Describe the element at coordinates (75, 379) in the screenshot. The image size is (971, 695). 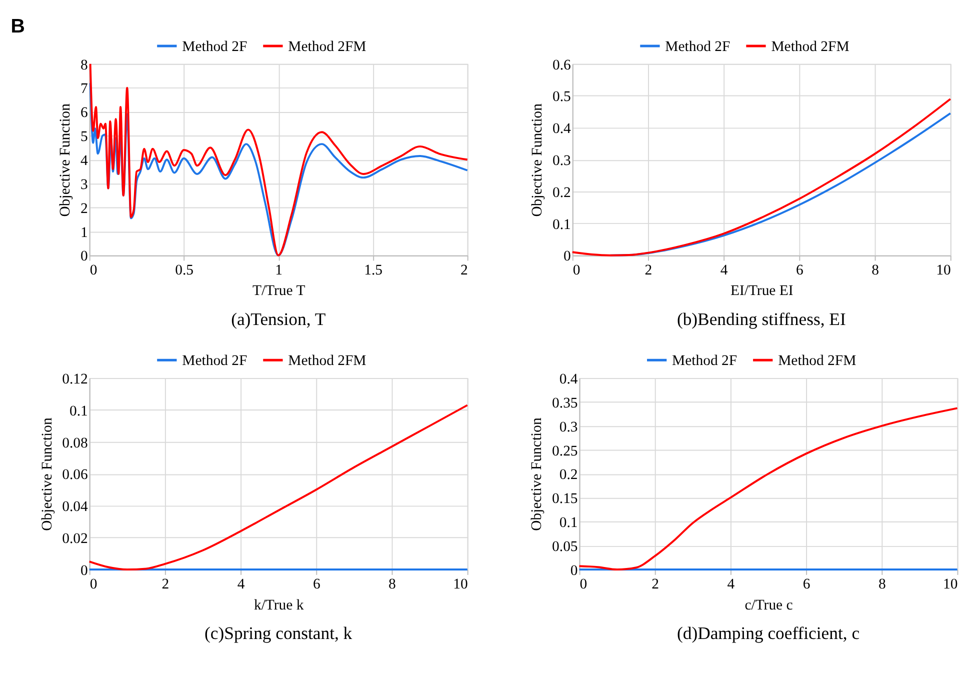
I see `y-tick-label: 0.12` at that location.